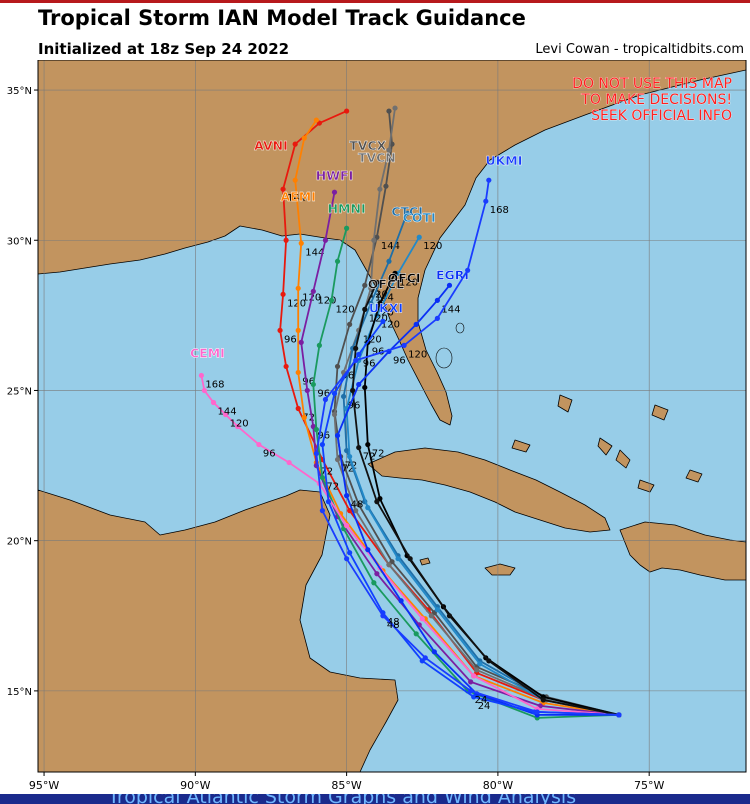 This screenshot has height=804, width=750. Describe the element at coordinates (282, 18) in the screenshot. I see `page-title: Tropical Storm IAN Model Track Guidance` at that location.